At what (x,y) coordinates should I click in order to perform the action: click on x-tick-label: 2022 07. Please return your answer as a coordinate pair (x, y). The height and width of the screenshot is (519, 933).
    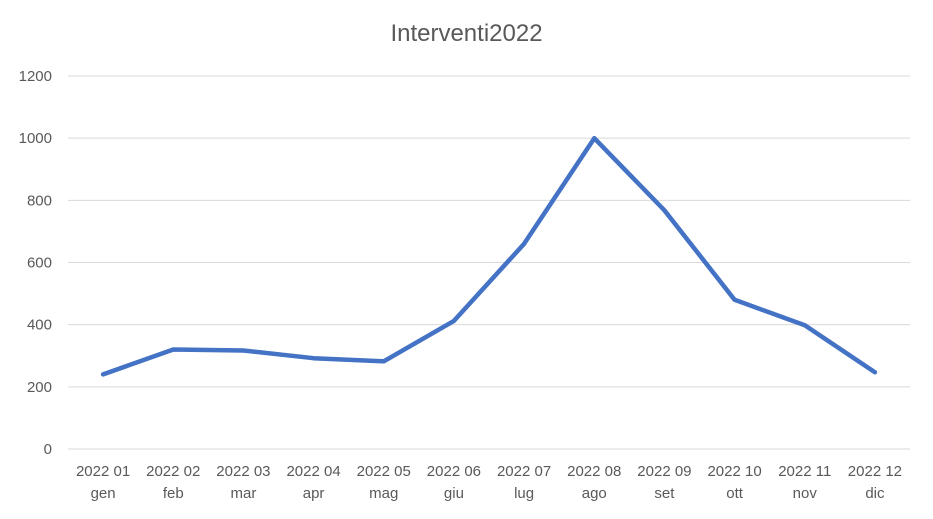
    Looking at the image, I should click on (524, 471).